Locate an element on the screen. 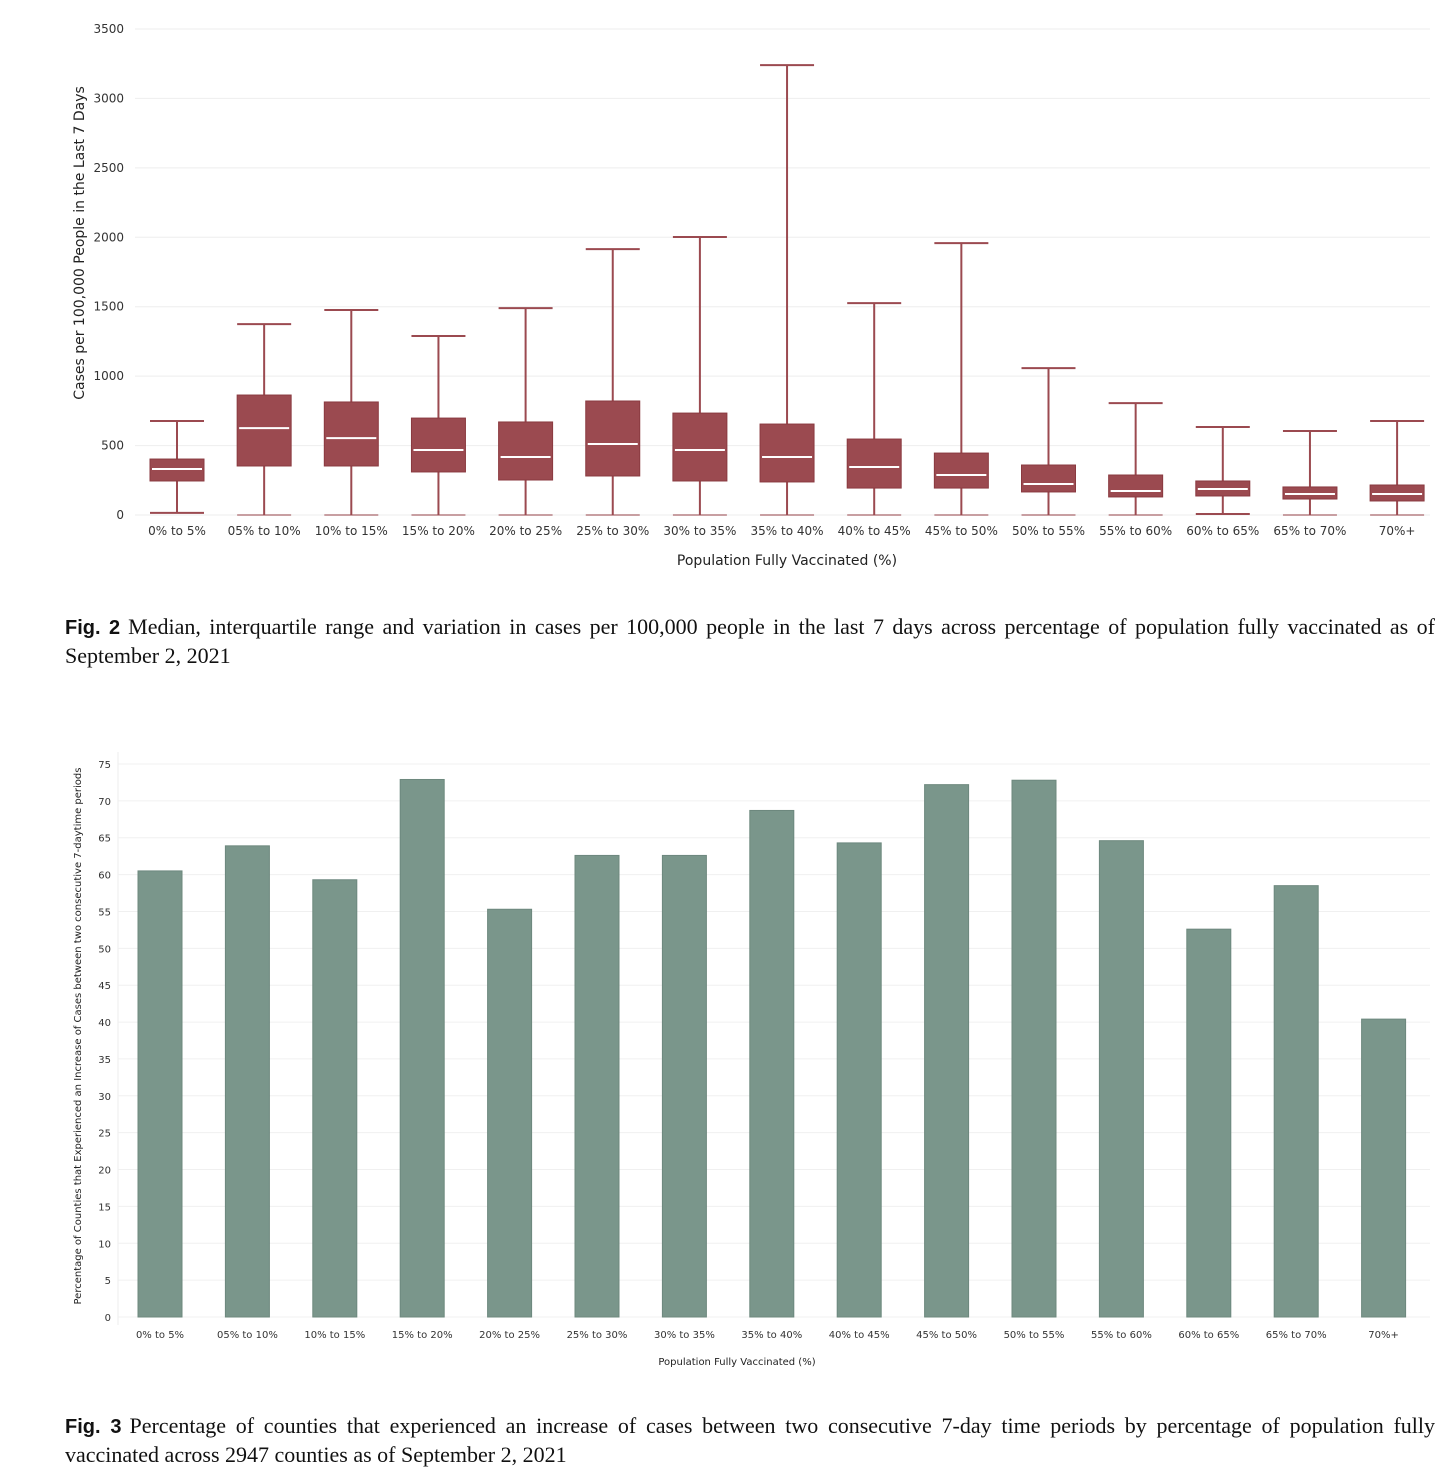 The image size is (1456, 1484). y-tick-label: 5 is located at coordinates (108, 1281).